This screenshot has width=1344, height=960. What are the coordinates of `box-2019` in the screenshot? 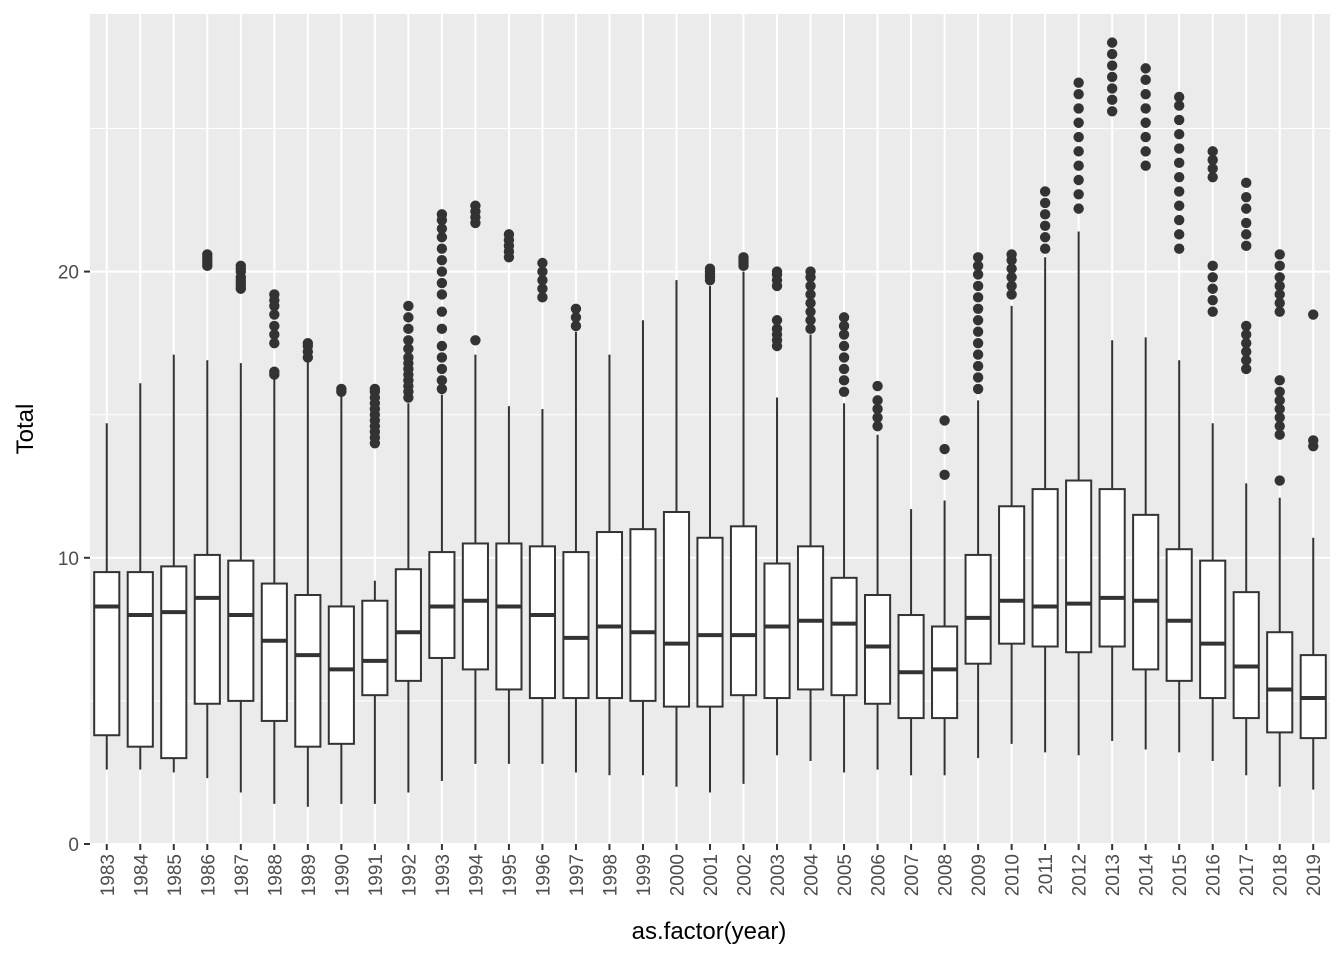 It's located at (1313, 549).